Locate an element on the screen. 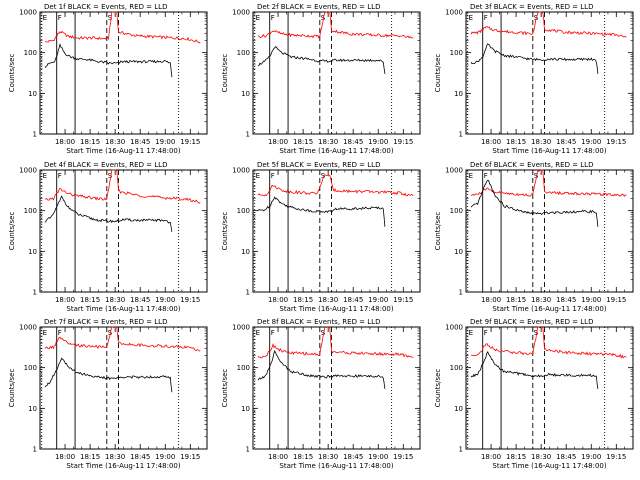  panel-title: Det 3f BLACK = Events, RED = LLD is located at coordinates (531, 7).